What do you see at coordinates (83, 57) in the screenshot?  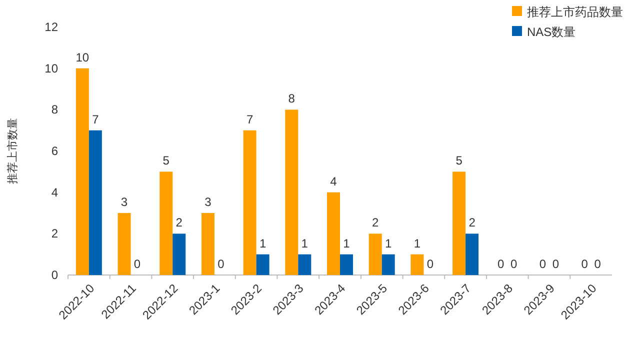 I see `data-label: 10` at bounding box center [83, 57].